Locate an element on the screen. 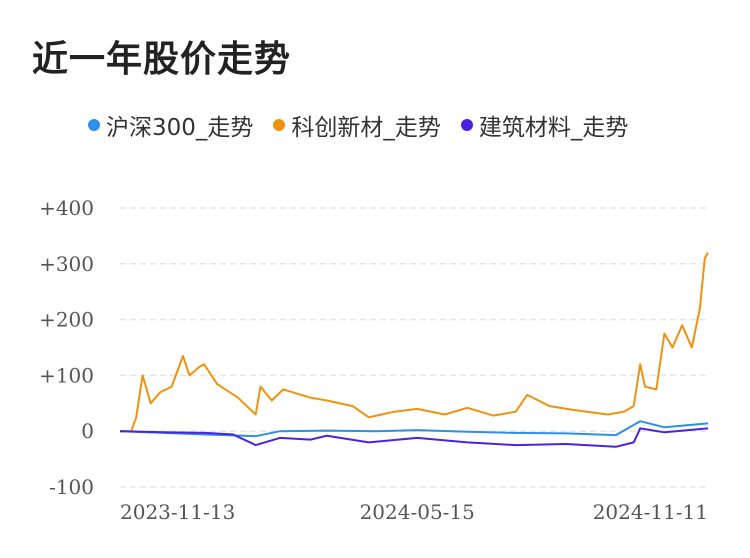 Image resolution: width=750 pixels, height=558 pixels. y-tick-label: +100 is located at coordinates (66, 375).